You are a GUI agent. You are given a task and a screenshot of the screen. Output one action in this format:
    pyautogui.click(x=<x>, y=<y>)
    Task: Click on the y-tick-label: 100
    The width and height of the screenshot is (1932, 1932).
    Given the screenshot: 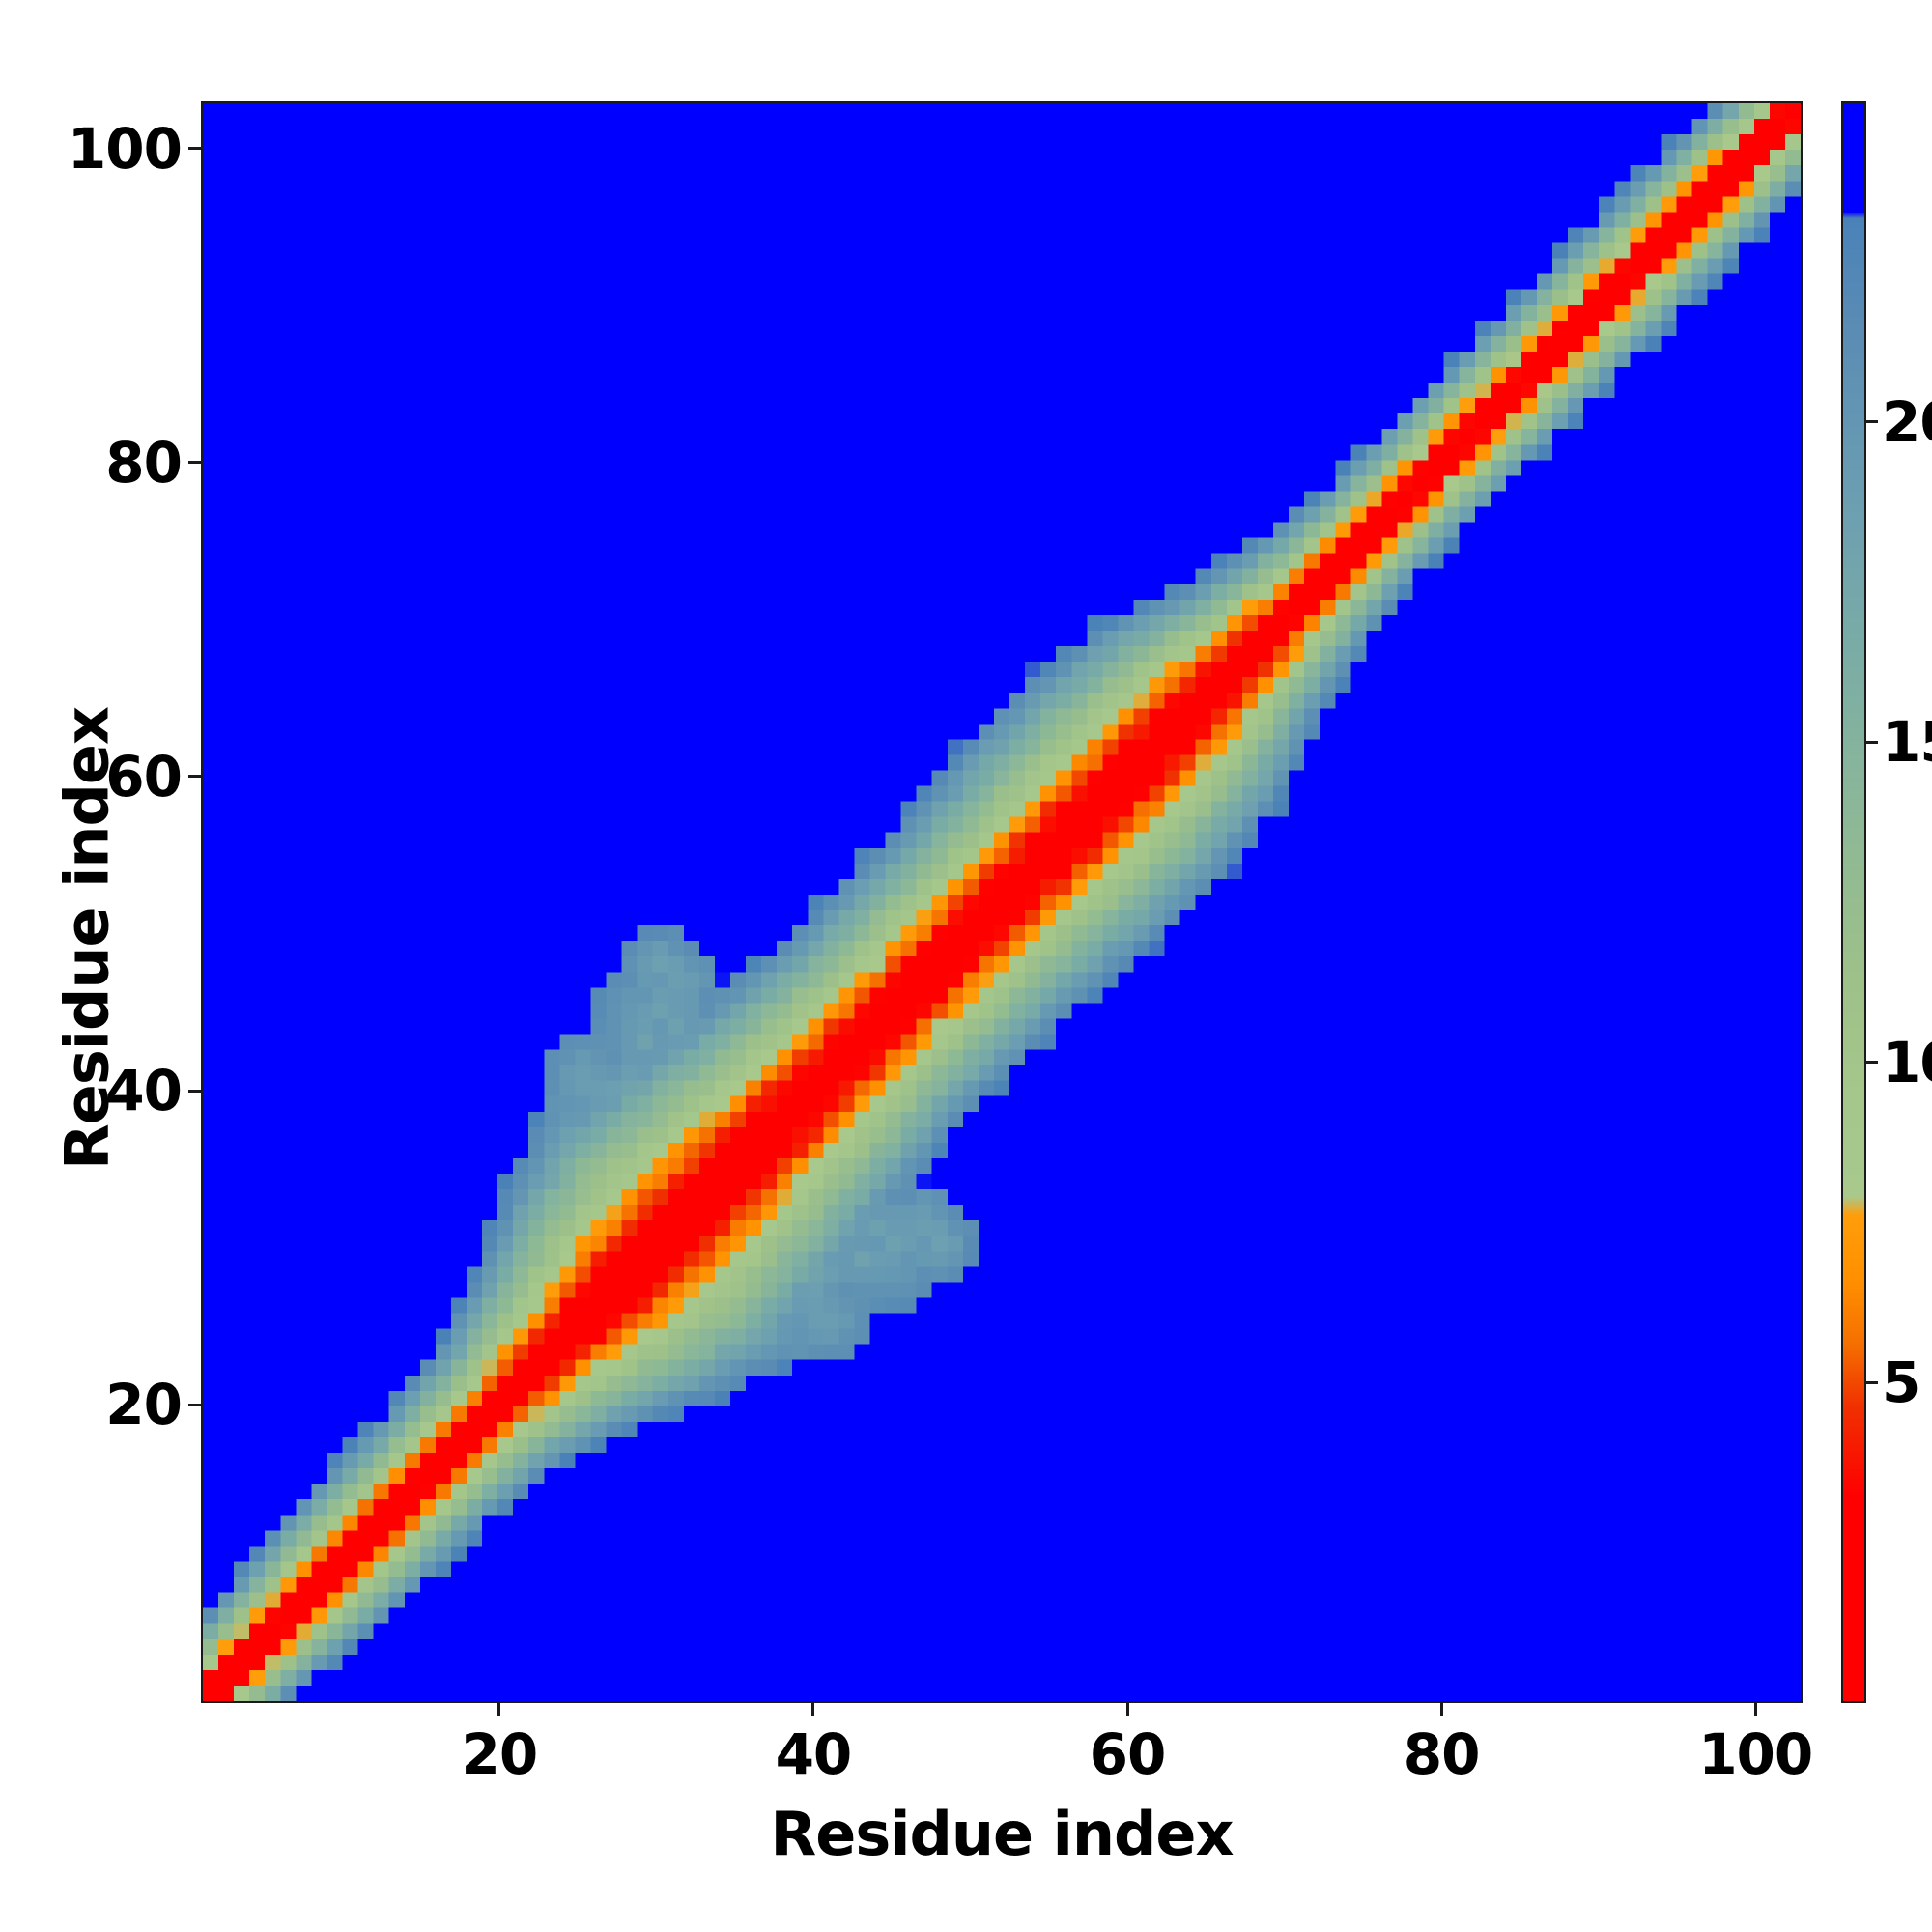 What is the action you would take?
    pyautogui.click(x=125, y=148)
    